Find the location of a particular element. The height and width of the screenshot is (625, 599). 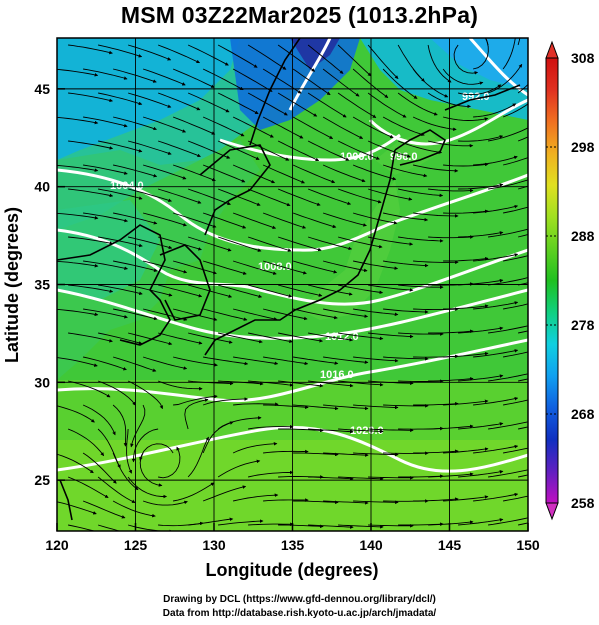

y-tick-label: 40 is located at coordinates (42, 187).